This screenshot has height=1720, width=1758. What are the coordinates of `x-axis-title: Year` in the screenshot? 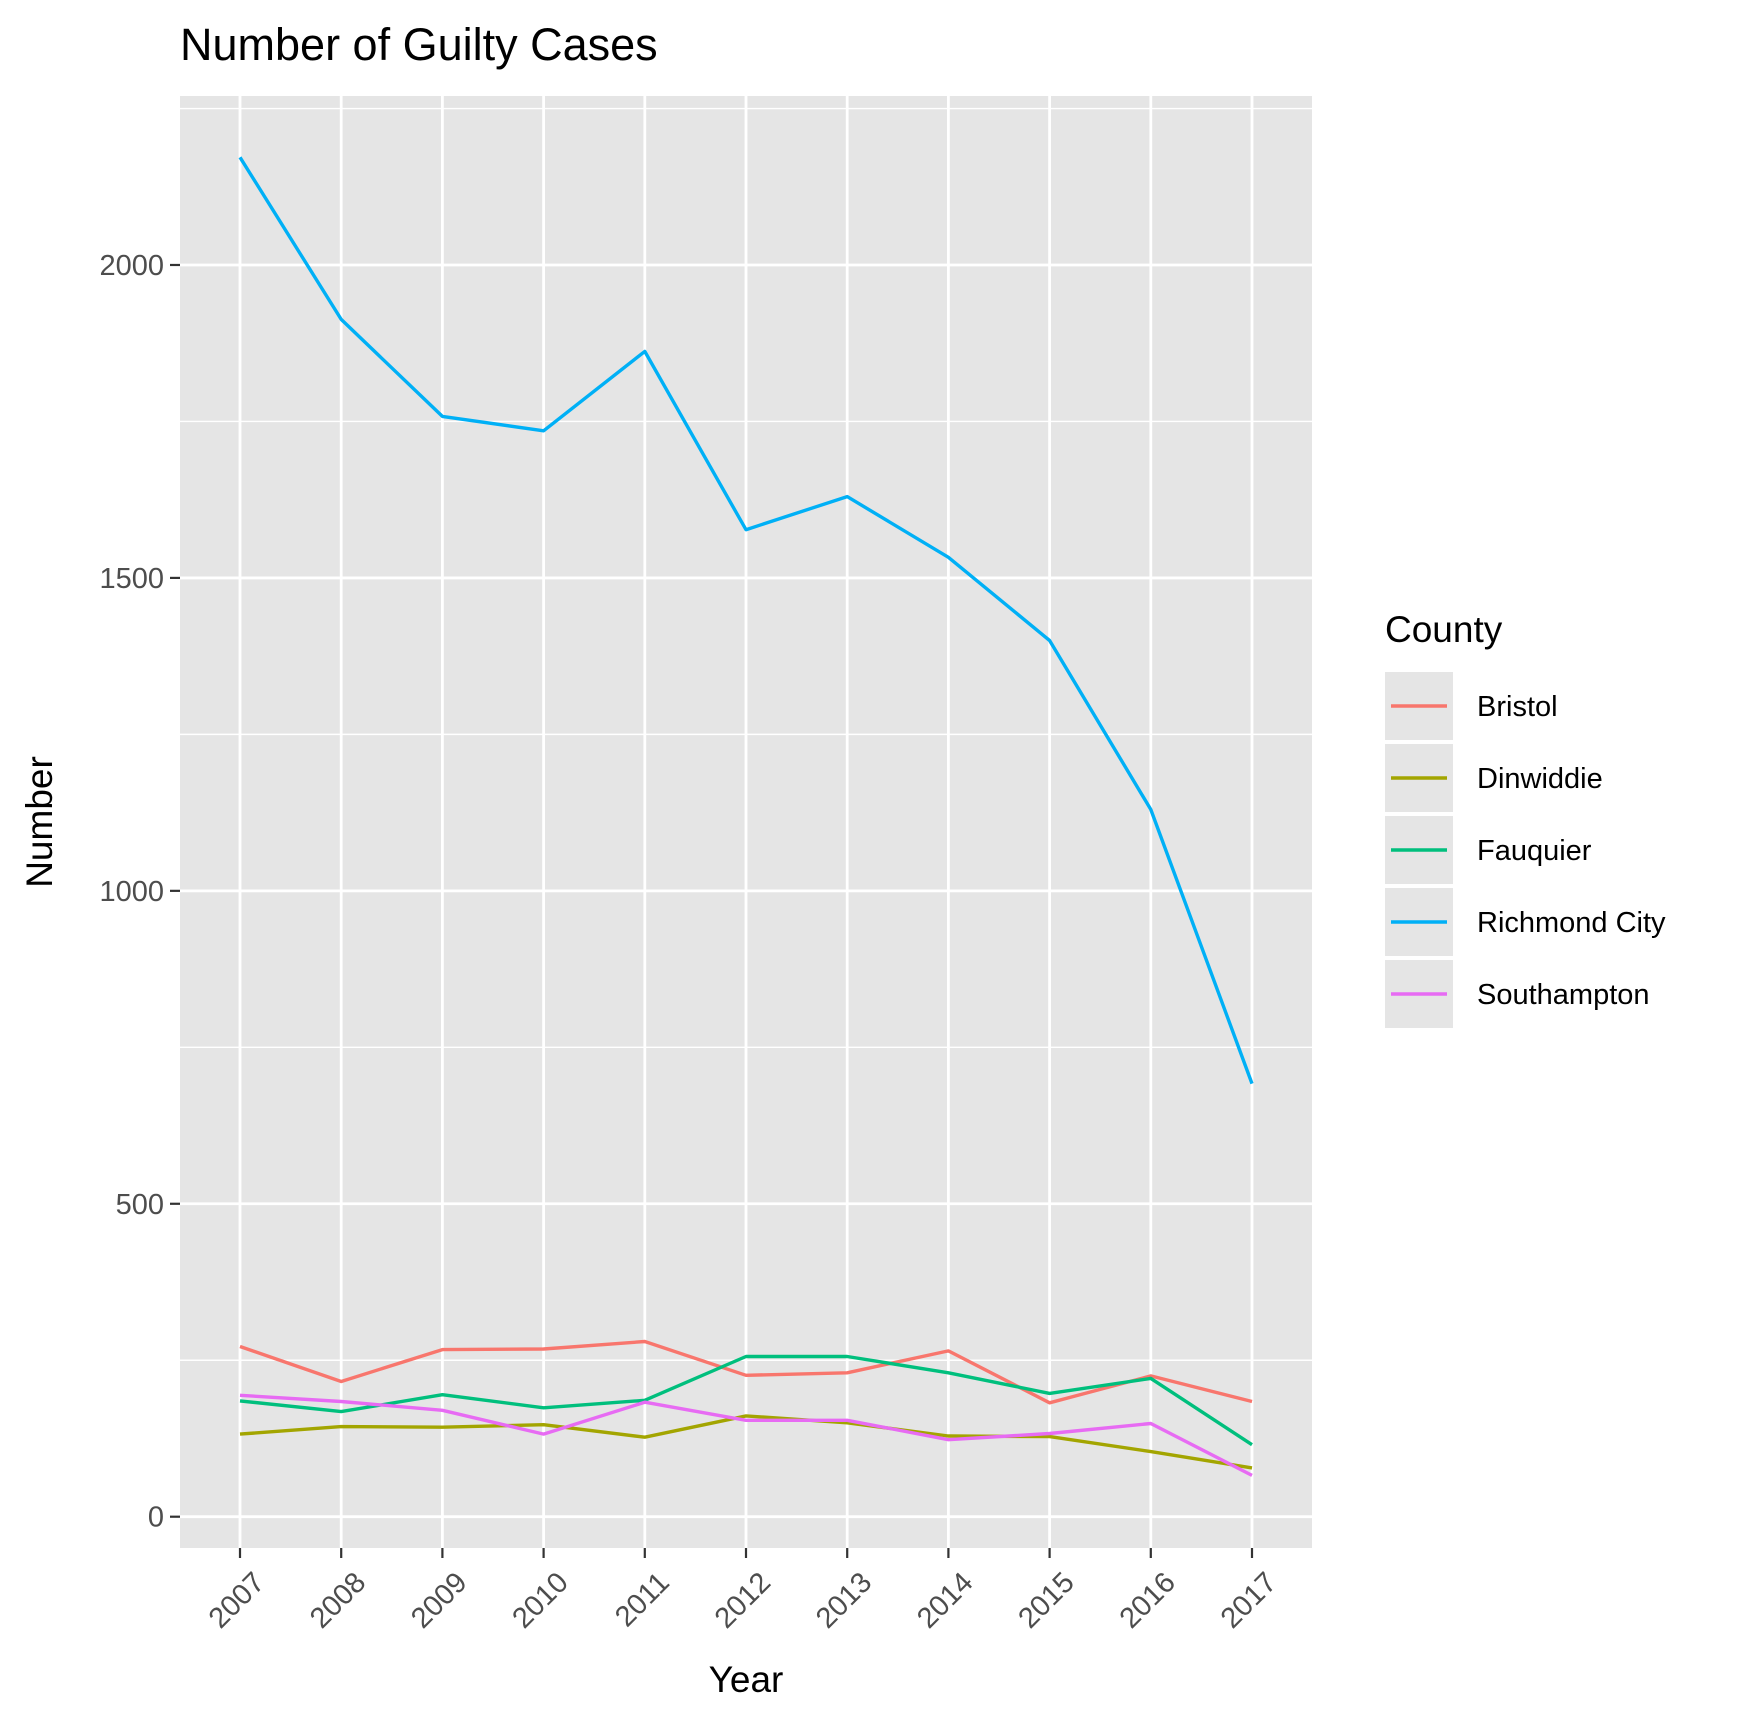 It's located at (746, 1679).